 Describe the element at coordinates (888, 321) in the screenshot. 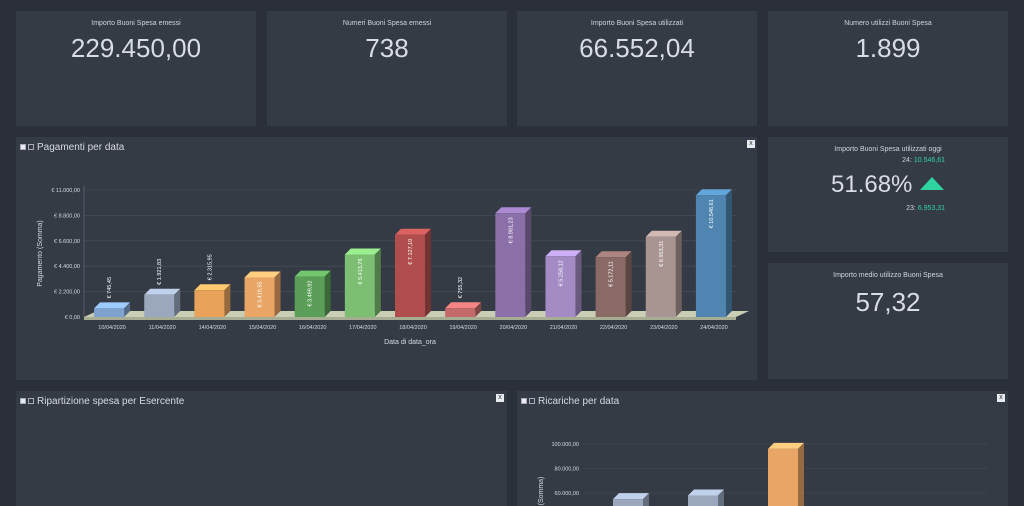

I see `avg-card: Importo medio utilizzo Buoni Spesa 57,32` at that location.